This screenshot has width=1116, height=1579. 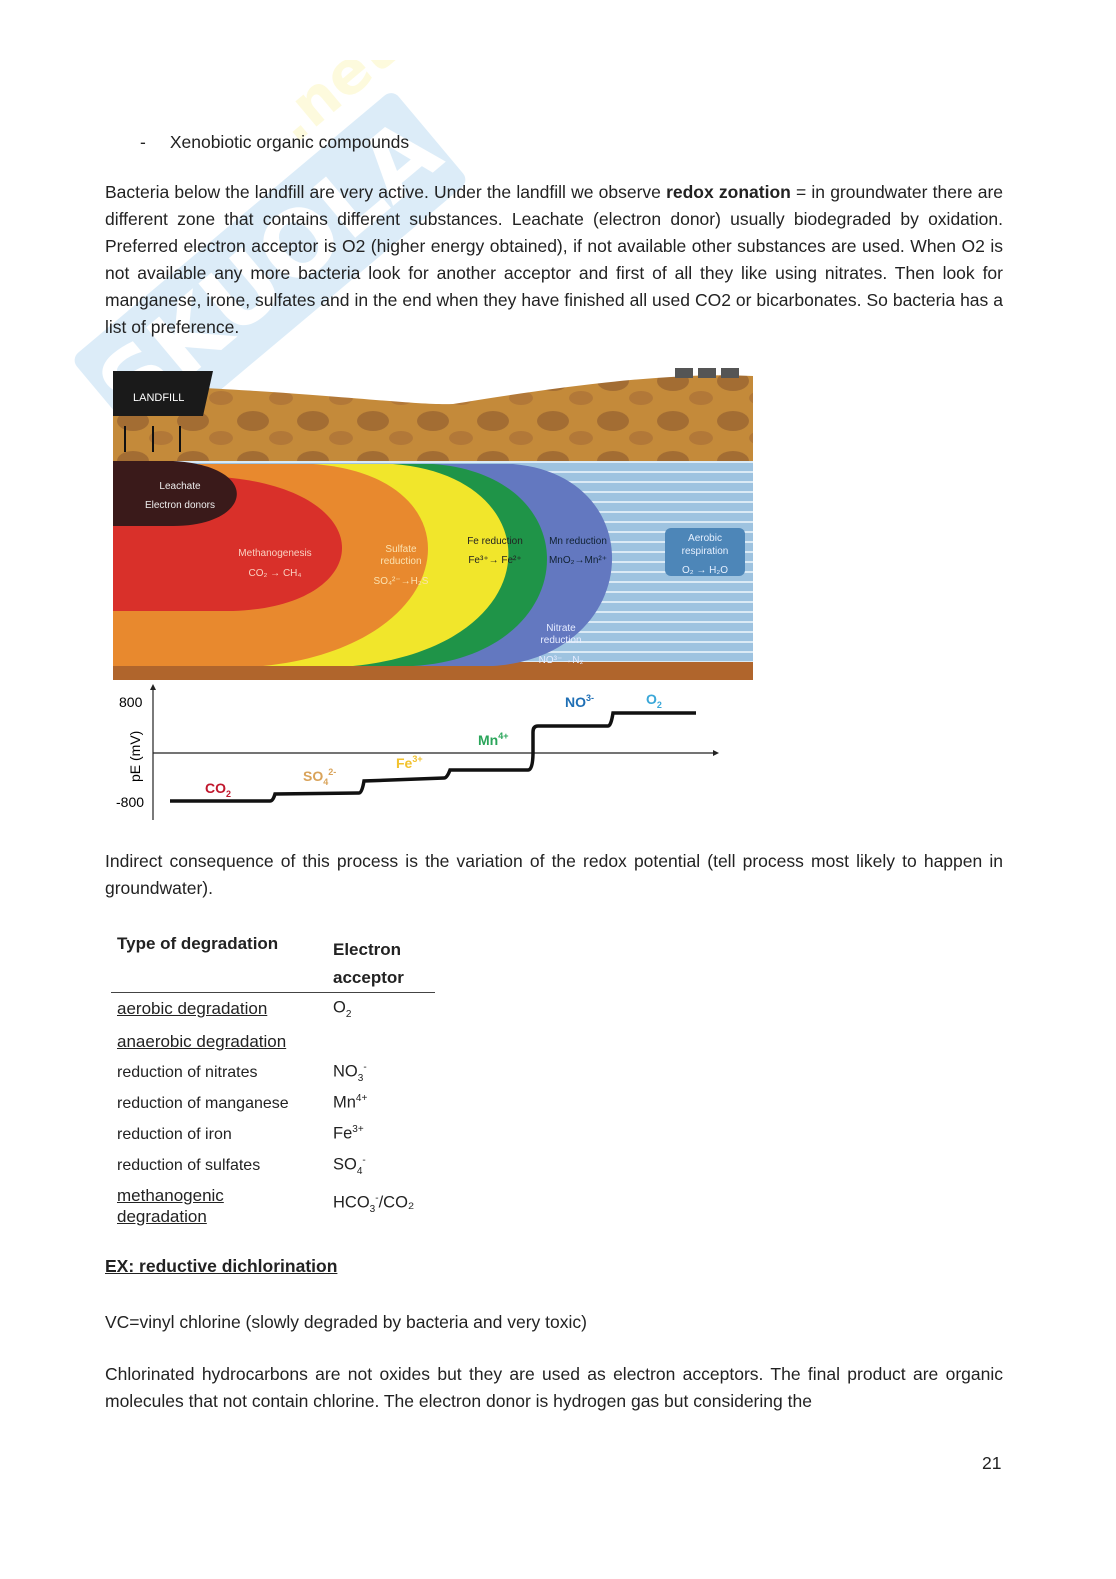 I want to click on aerobic-box, so click(x=705, y=552).